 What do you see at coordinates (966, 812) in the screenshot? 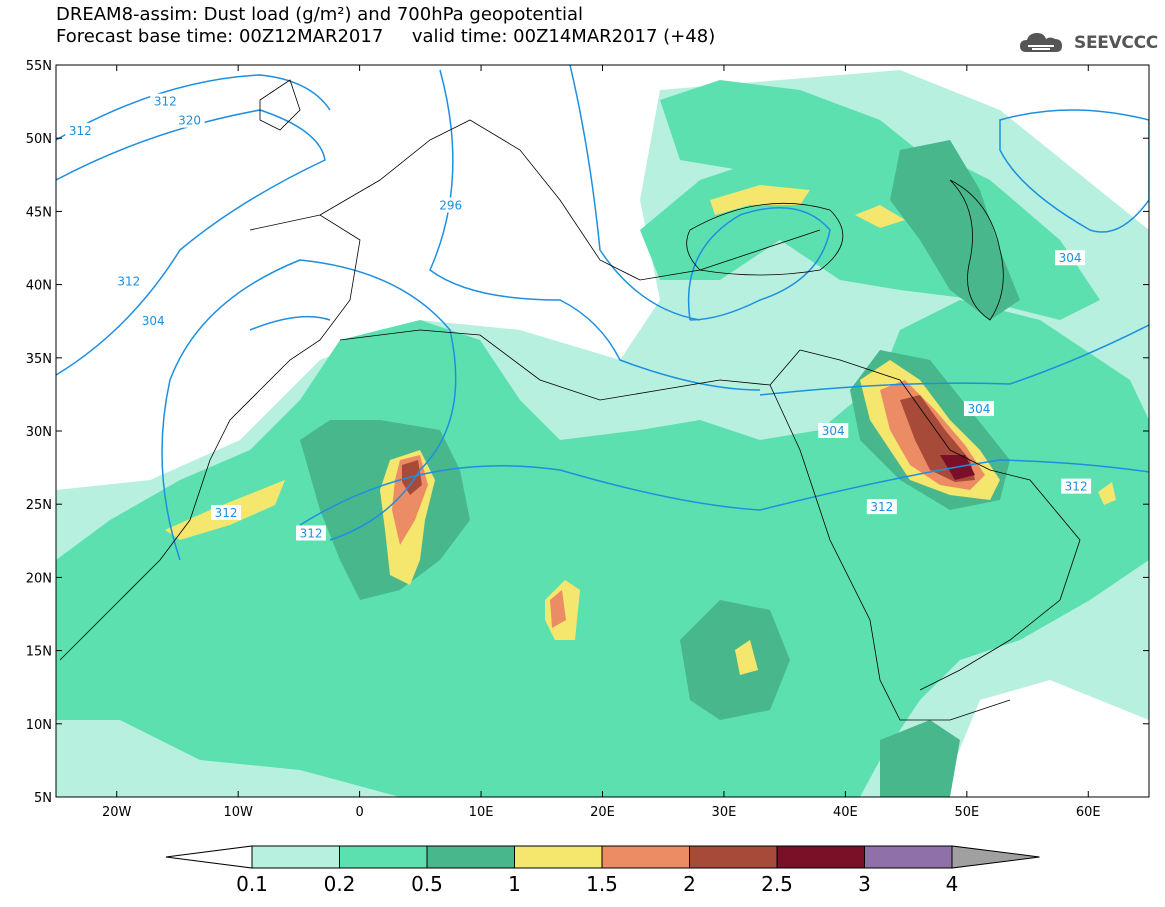
I see `lon-tick-label: 50E` at bounding box center [966, 812].